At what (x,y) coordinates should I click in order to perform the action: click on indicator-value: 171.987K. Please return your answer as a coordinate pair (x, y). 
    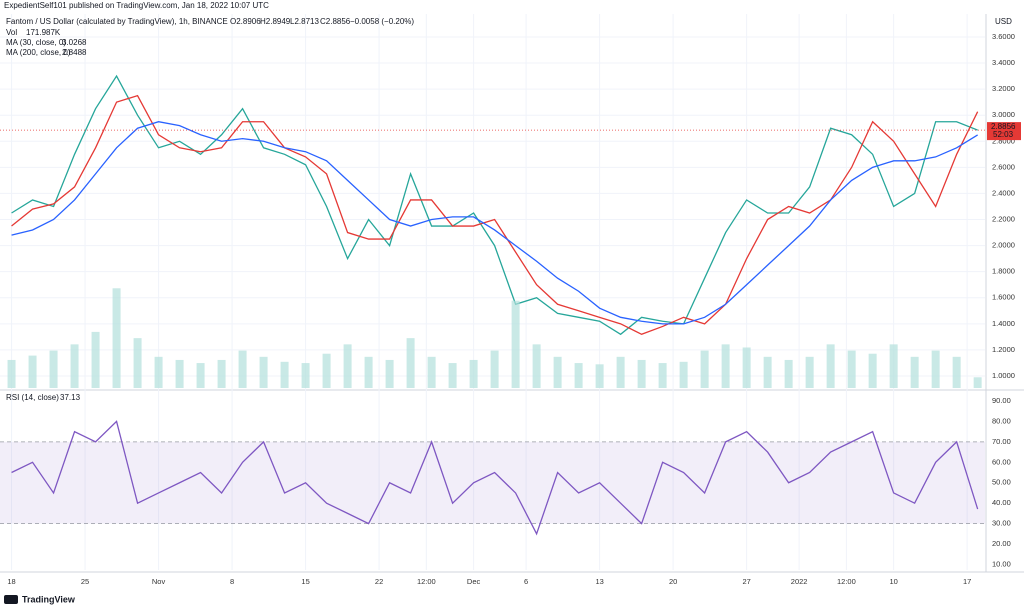
    Looking at the image, I should click on (43, 32).